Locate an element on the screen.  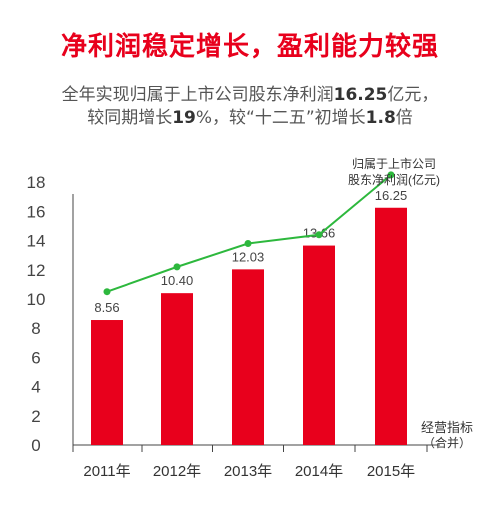
subtitle-line-2: 较同期增长19%，较“十二五”初增长1.8倍 is located at coordinates (250, 118).